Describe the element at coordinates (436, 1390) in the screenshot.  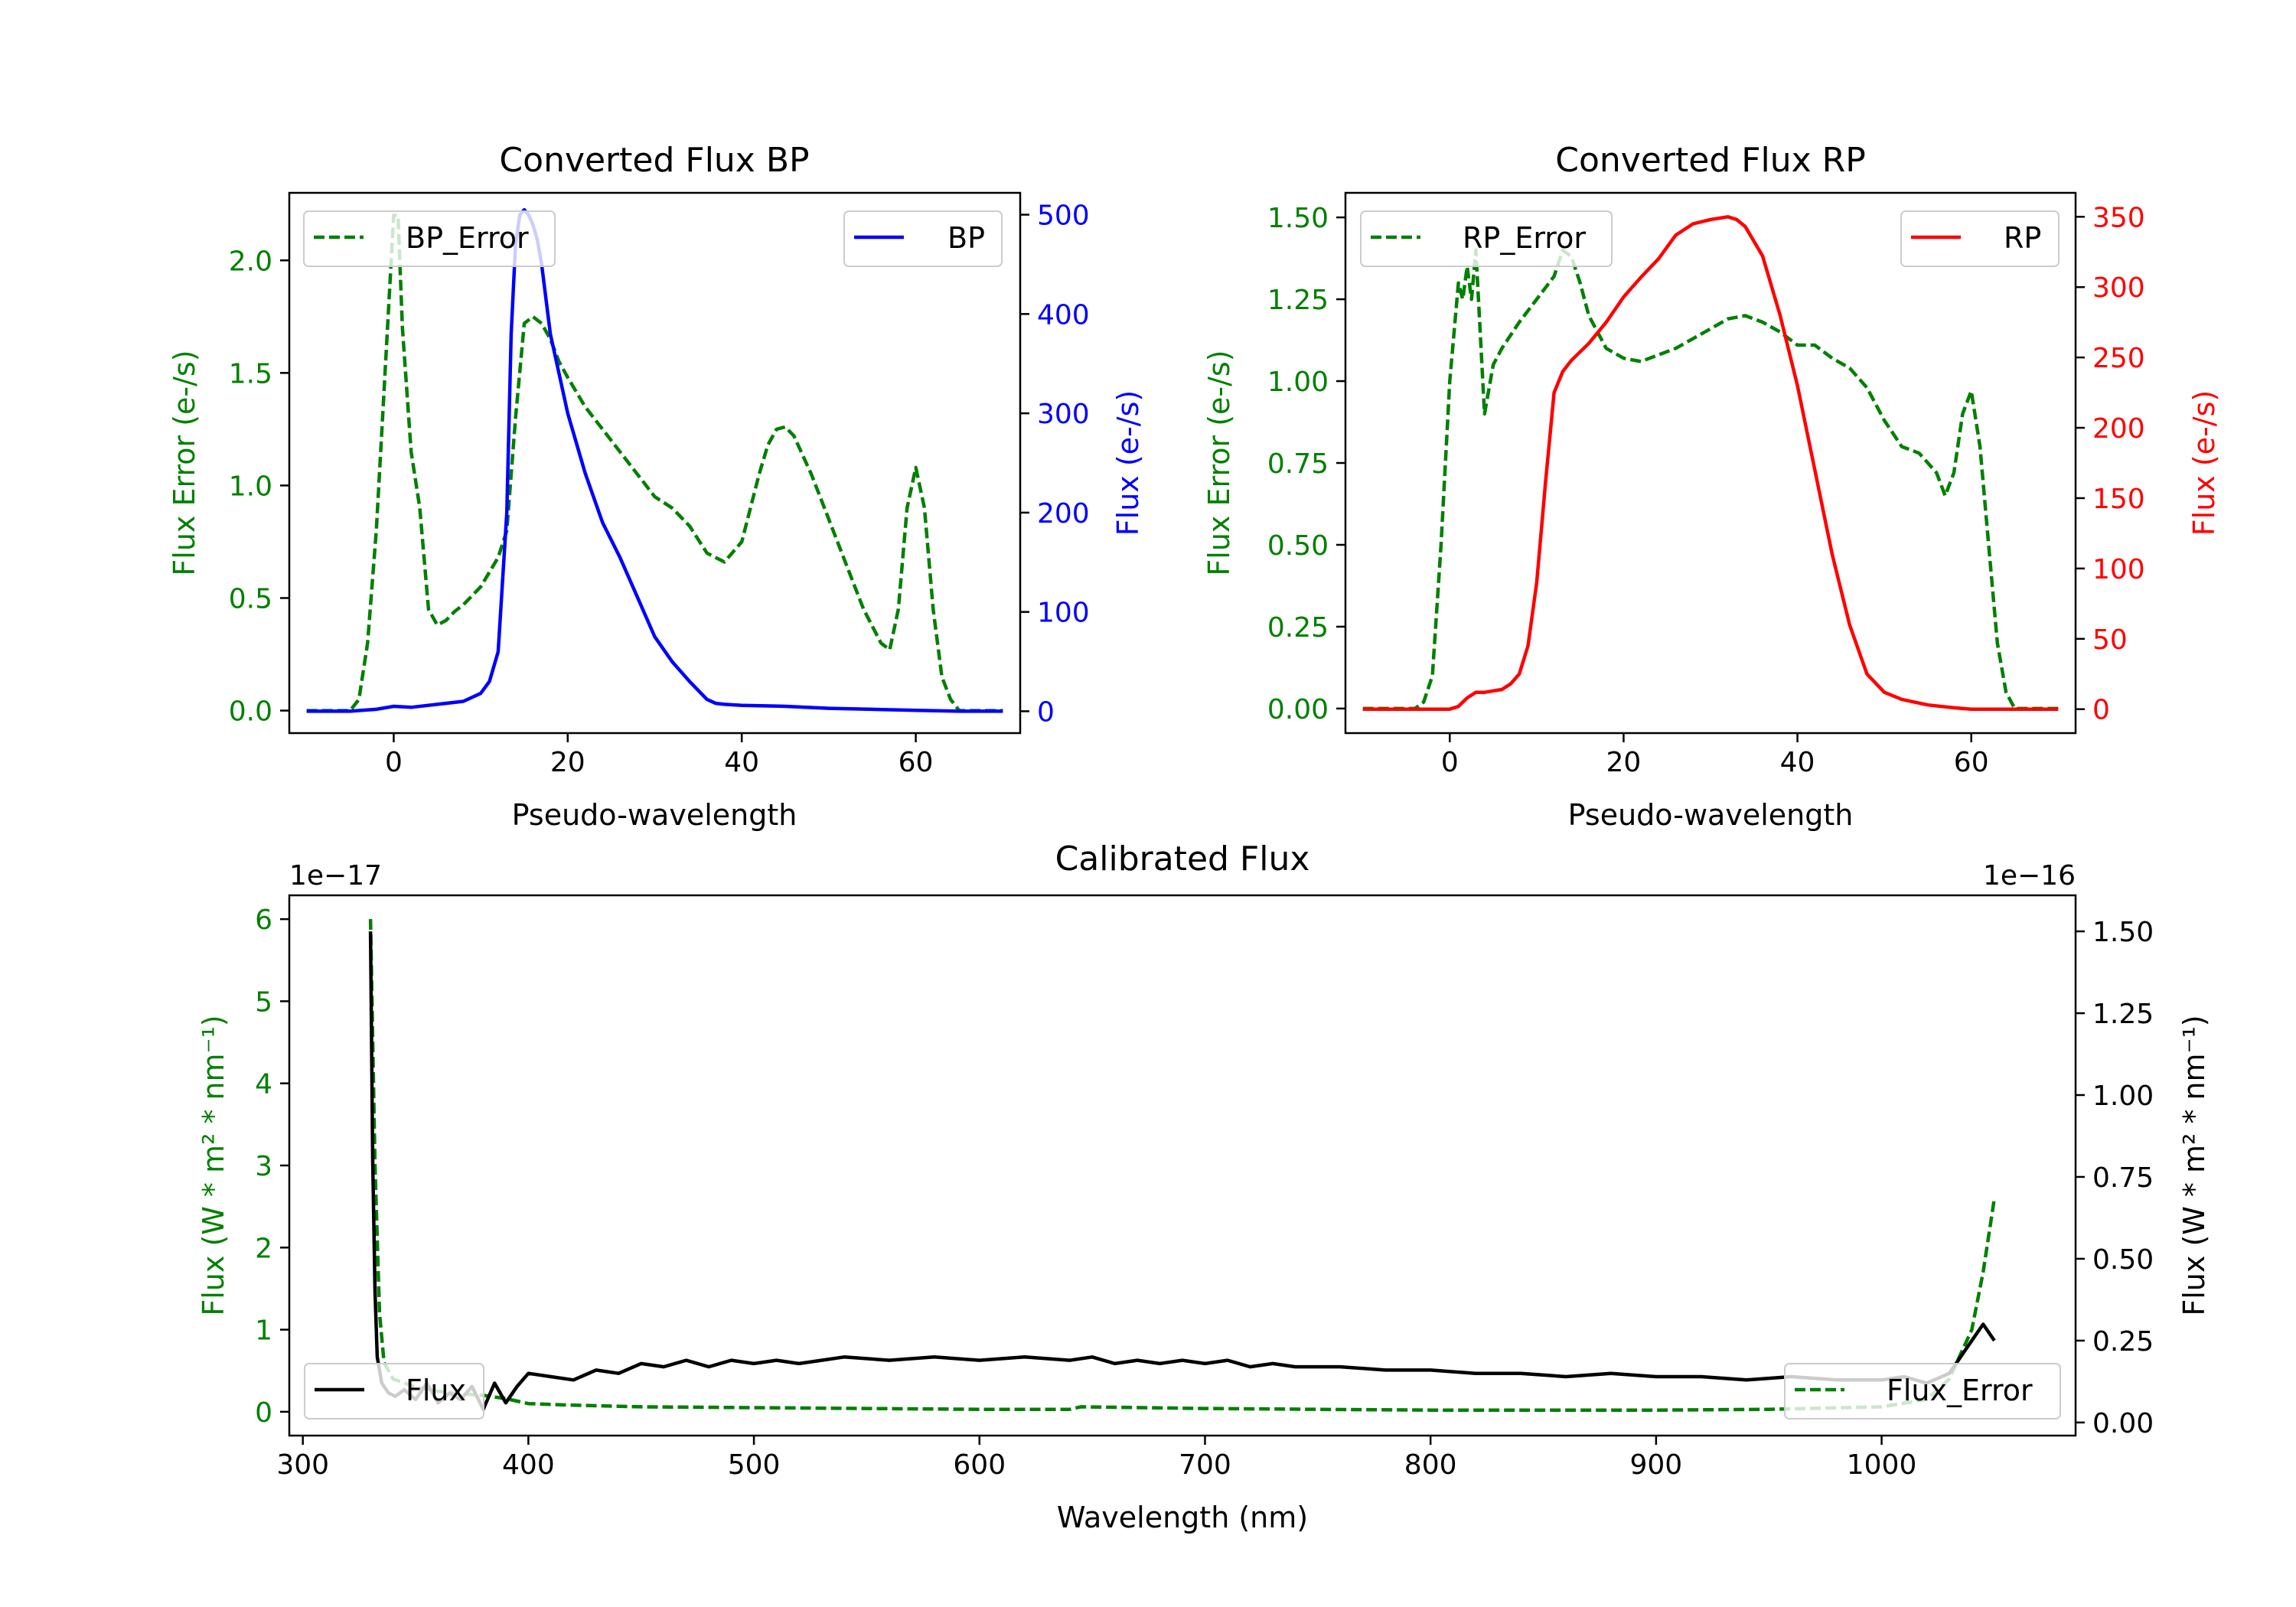
I see `calibrated-legend-left-label: Flux` at that location.